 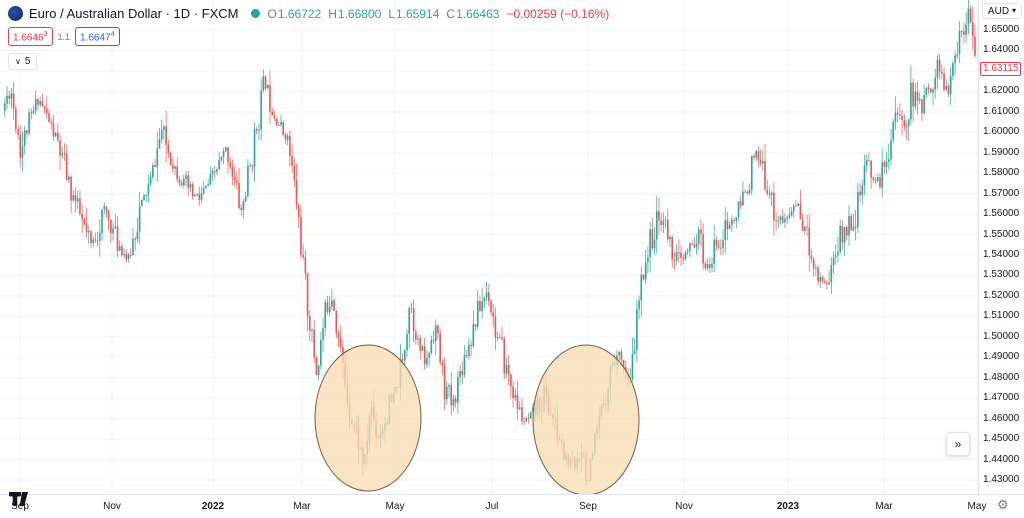 I want to click on hidden-items-count: 5, so click(x=27, y=62).